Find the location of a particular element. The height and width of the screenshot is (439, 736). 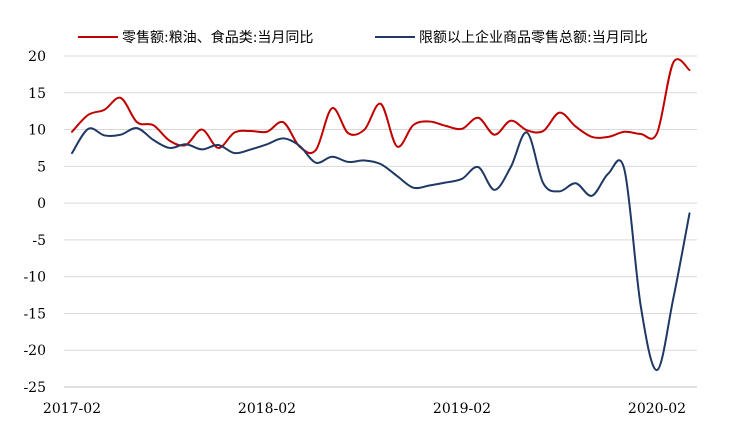

x-tick-label: 2020-02 is located at coordinates (657, 409).